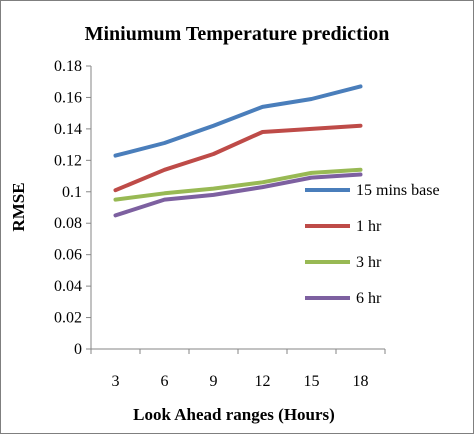 This screenshot has height=434, width=474. I want to click on y-tick-label: 0.12, so click(68, 160).